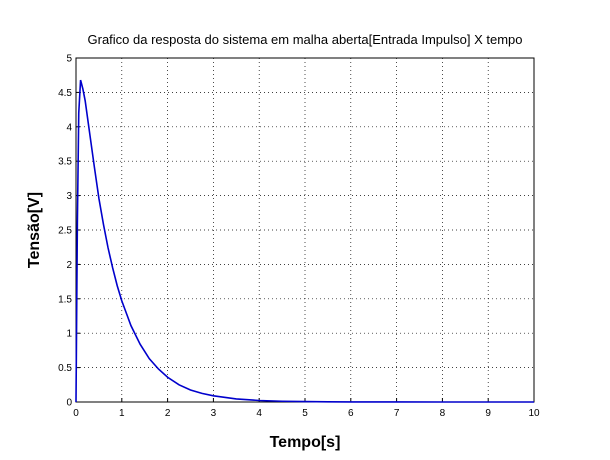 This screenshot has height=460, width=610. What do you see at coordinates (259, 413) in the screenshot?
I see `x-tick-label: 4` at bounding box center [259, 413].